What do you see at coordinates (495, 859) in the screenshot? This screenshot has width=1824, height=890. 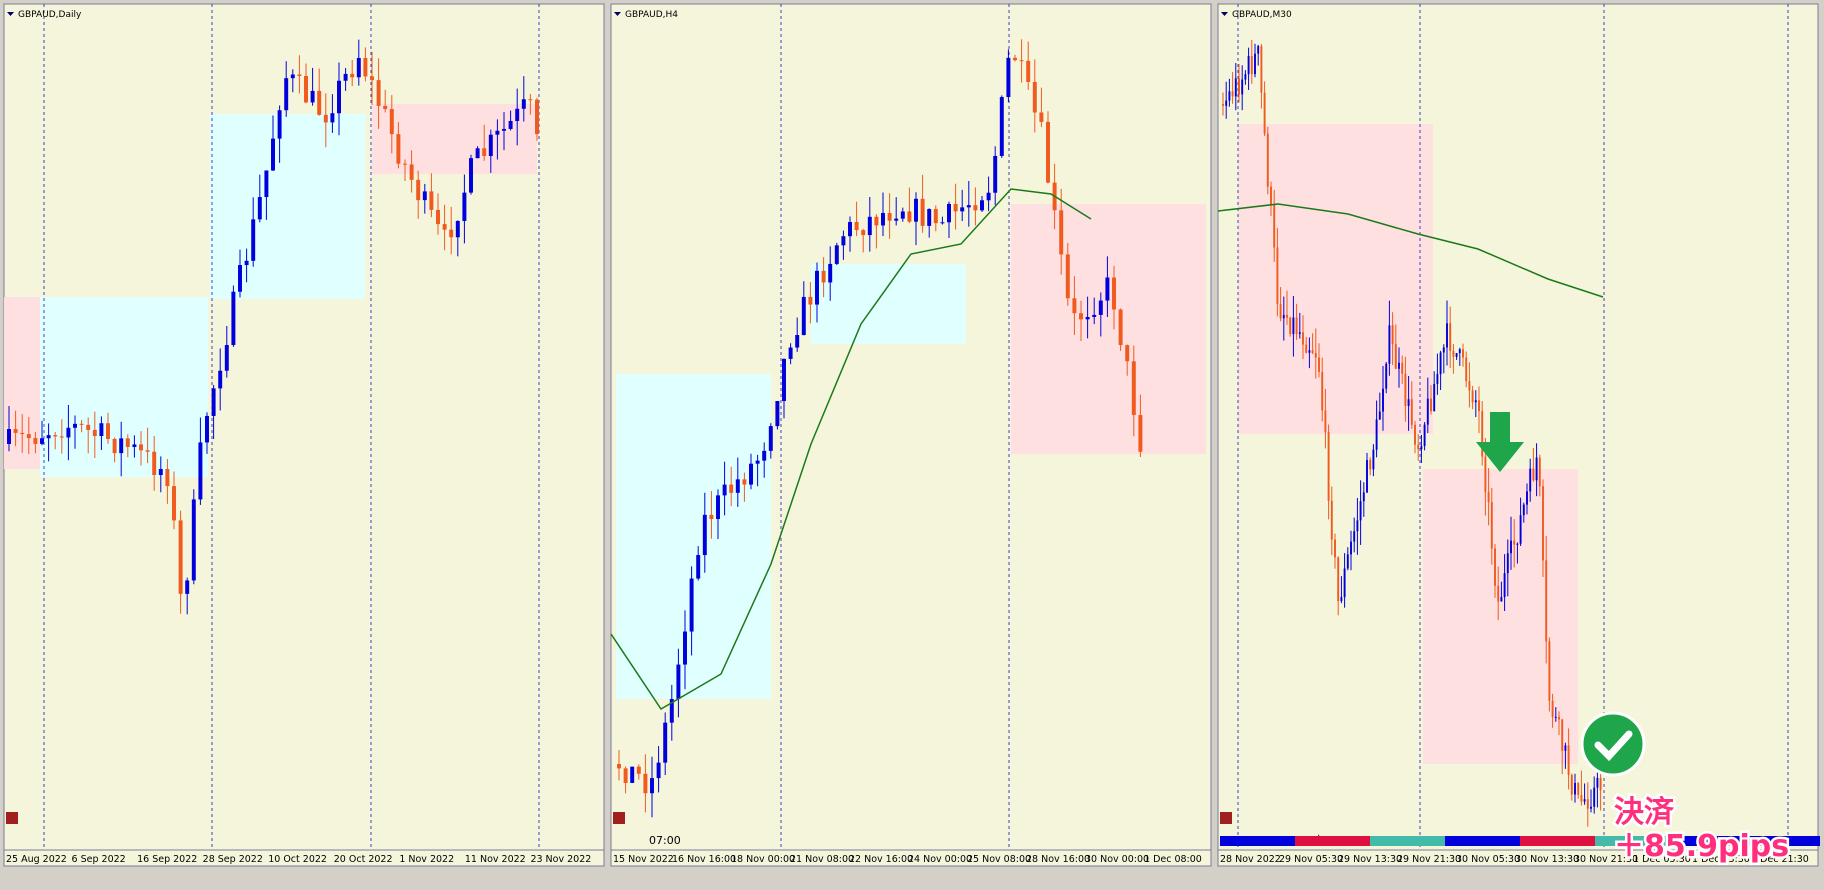 I see `x-axis-label: 11 Nov 2022` at bounding box center [495, 859].